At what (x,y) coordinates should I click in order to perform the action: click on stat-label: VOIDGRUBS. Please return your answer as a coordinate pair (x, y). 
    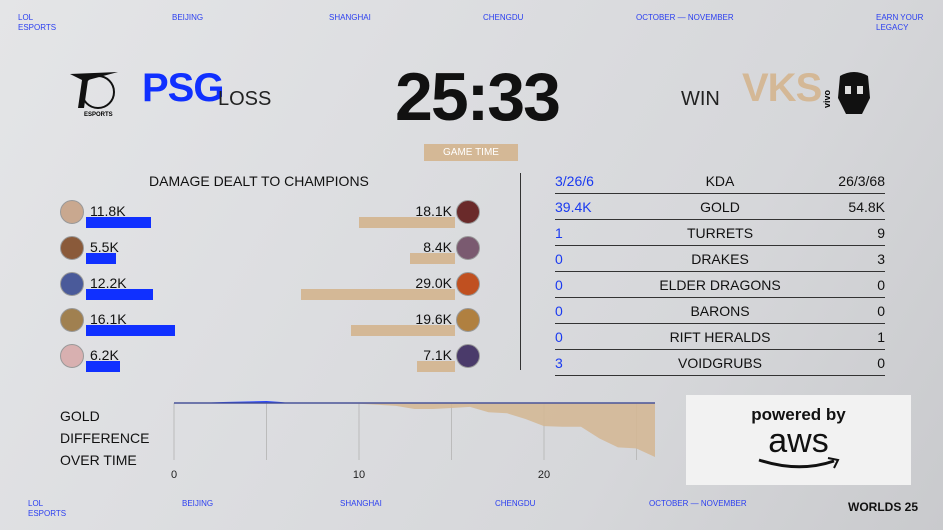
    Looking at the image, I should click on (719, 363).